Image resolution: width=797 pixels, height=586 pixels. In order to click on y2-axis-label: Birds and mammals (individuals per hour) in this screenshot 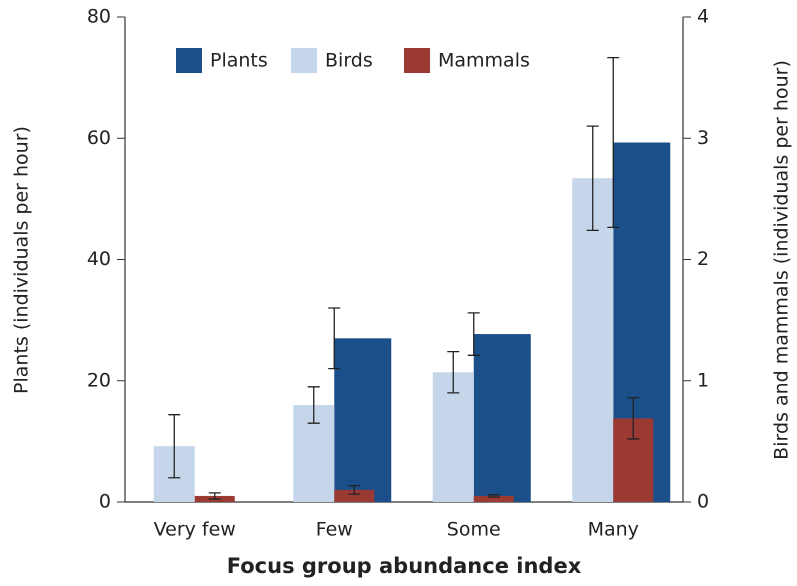, I will do `click(782, 260)`.